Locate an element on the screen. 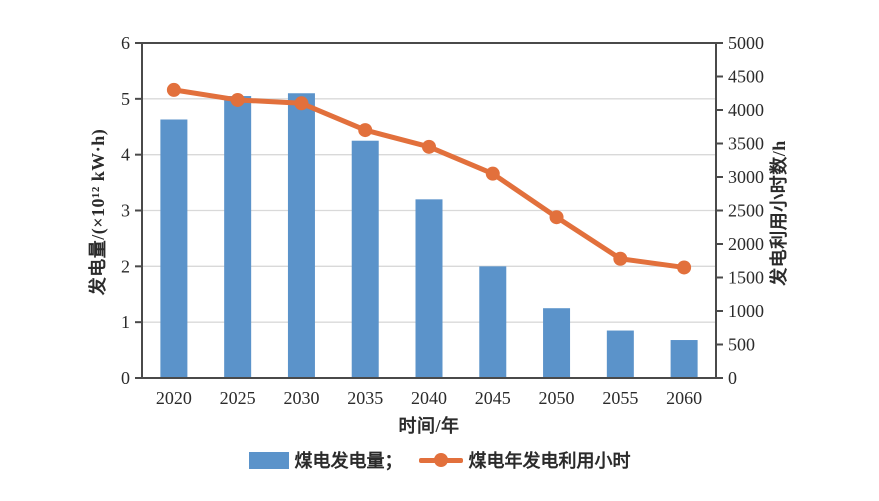 The height and width of the screenshot is (501, 879). right-y-axis-title: 发电利用小时数/h is located at coordinates (779, 213).